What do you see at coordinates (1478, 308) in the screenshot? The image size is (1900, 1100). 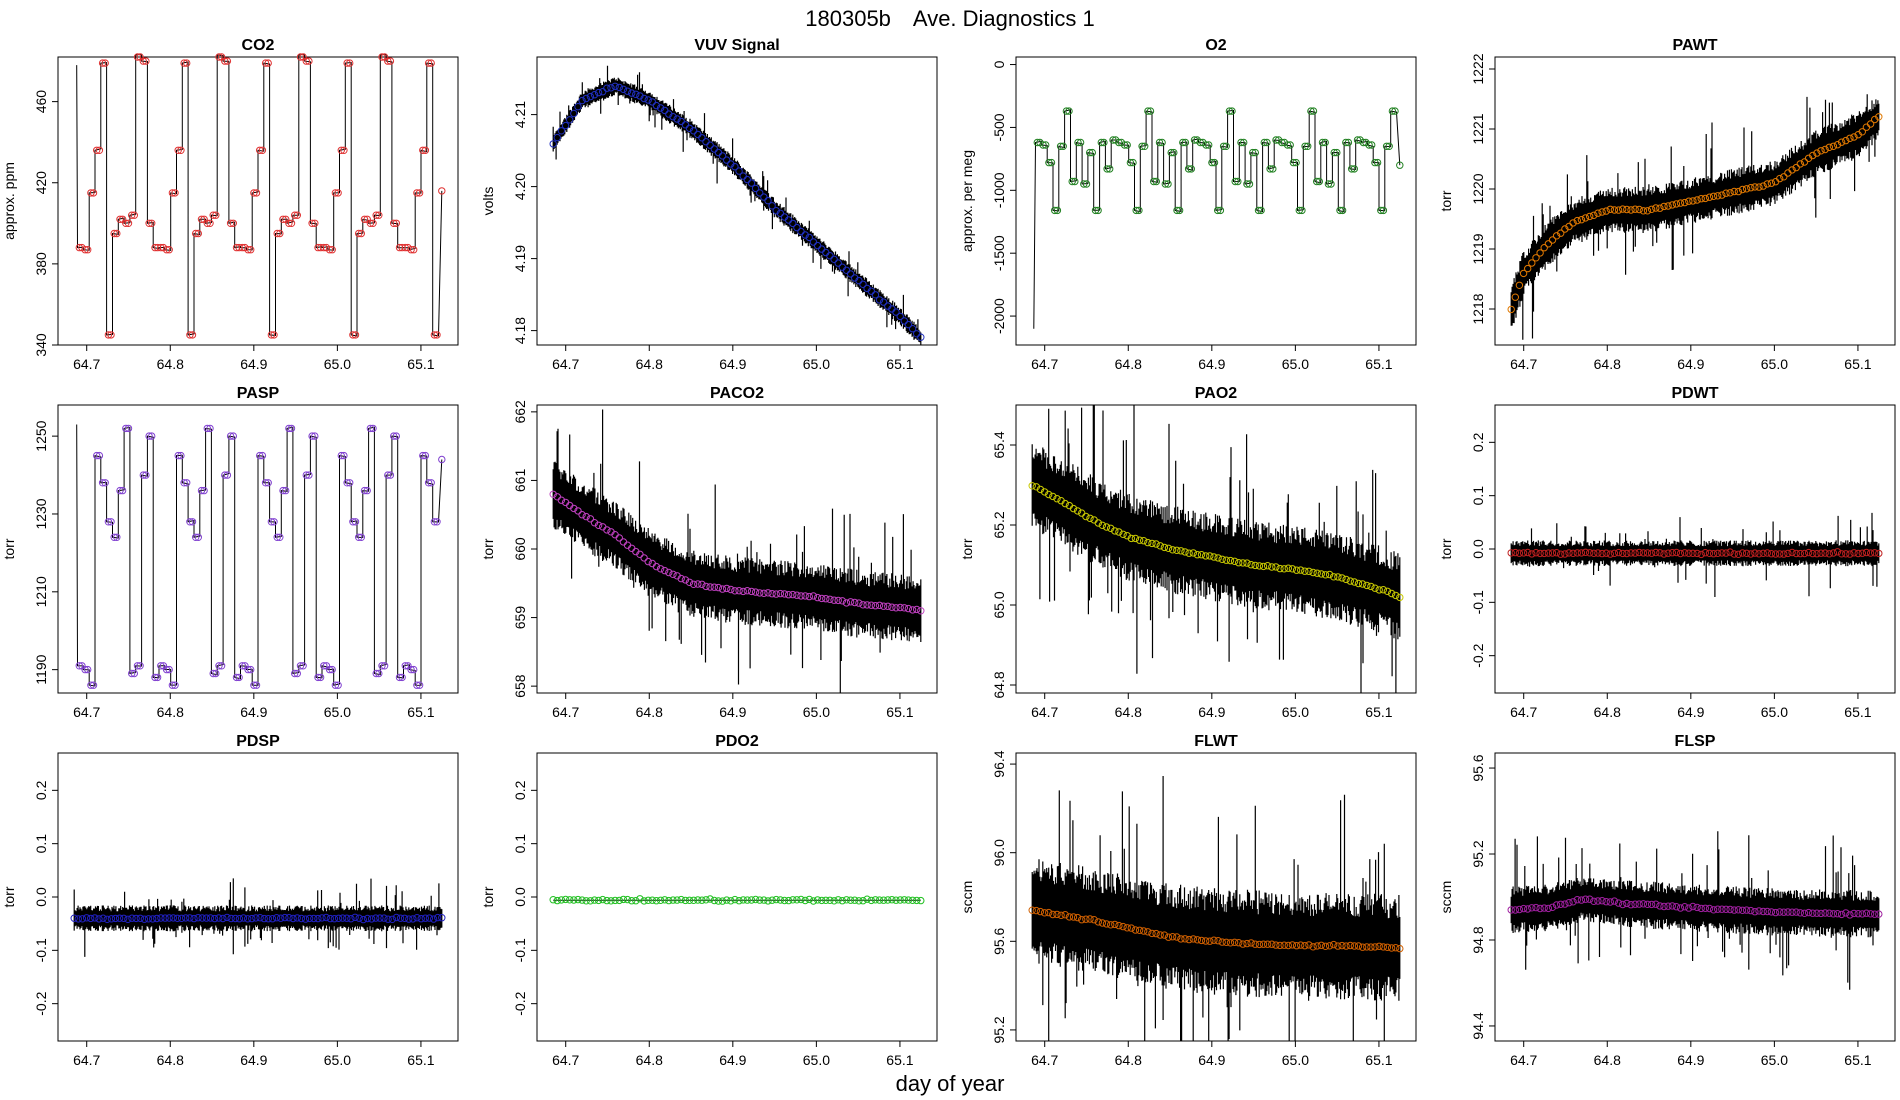 I see `y-tick-label: 1218` at bounding box center [1478, 308].